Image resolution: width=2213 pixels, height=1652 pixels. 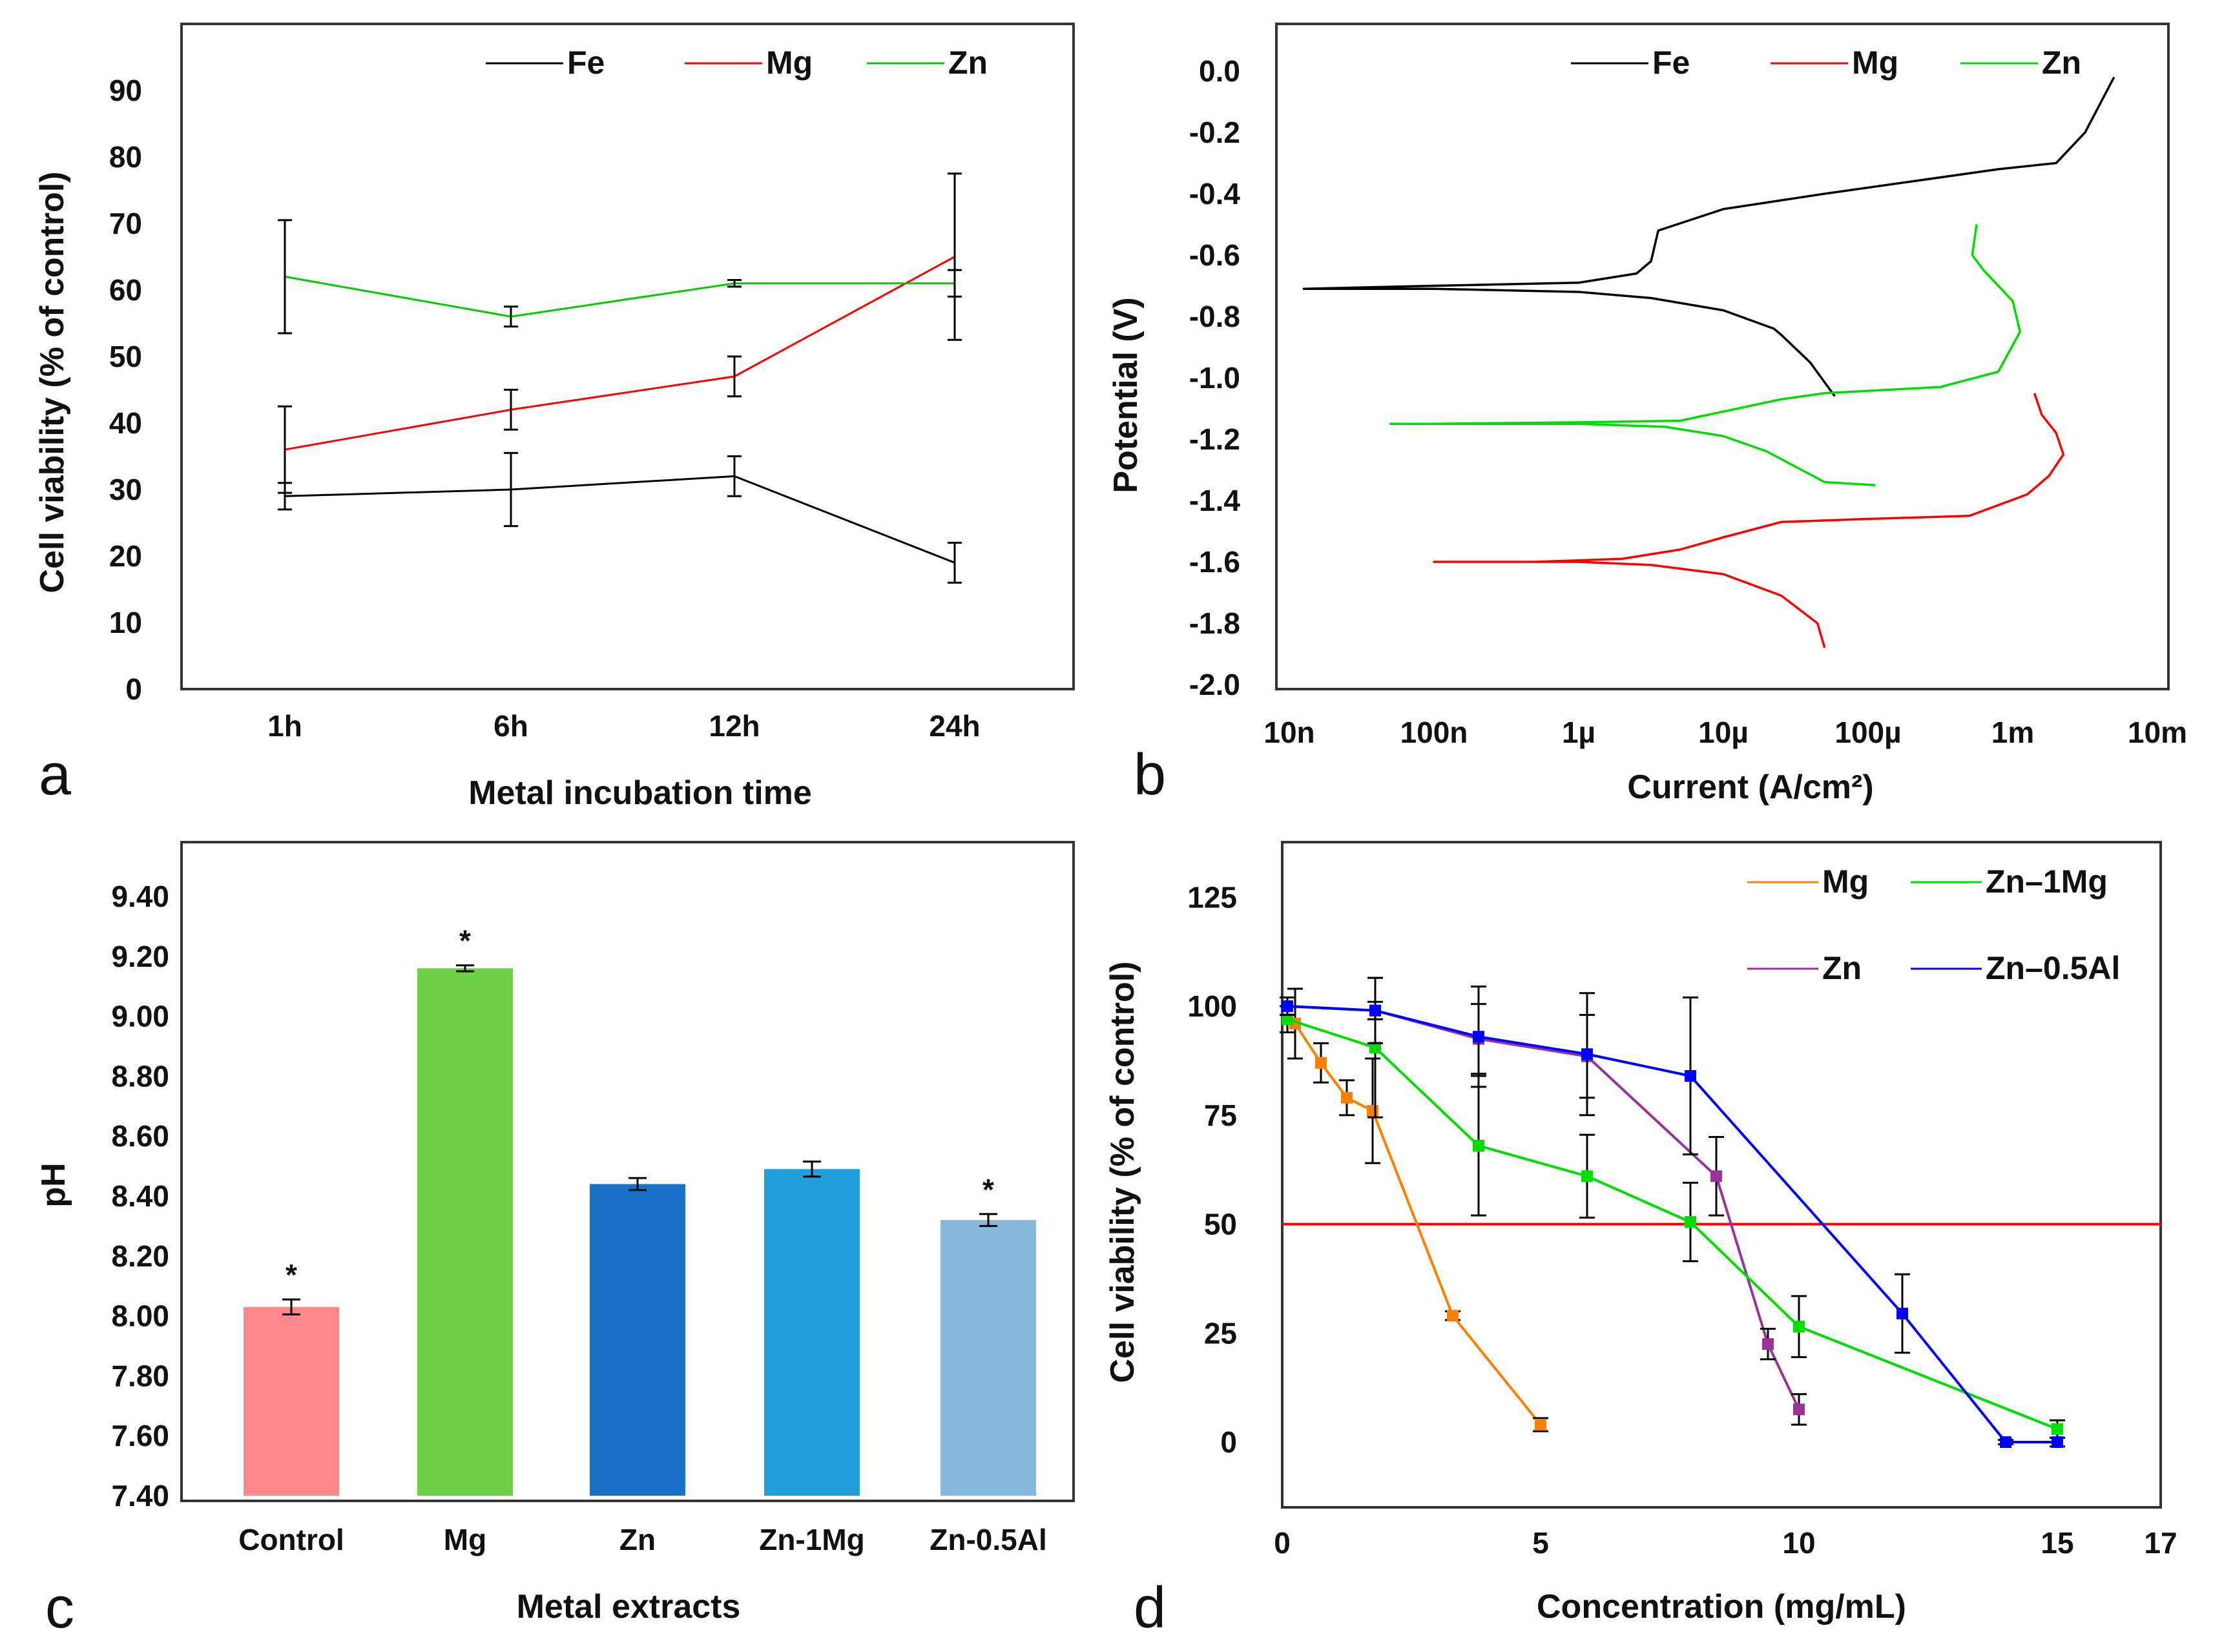 What do you see at coordinates (1768, 1344) in the screenshot?
I see `data-point-zn` at bounding box center [1768, 1344].